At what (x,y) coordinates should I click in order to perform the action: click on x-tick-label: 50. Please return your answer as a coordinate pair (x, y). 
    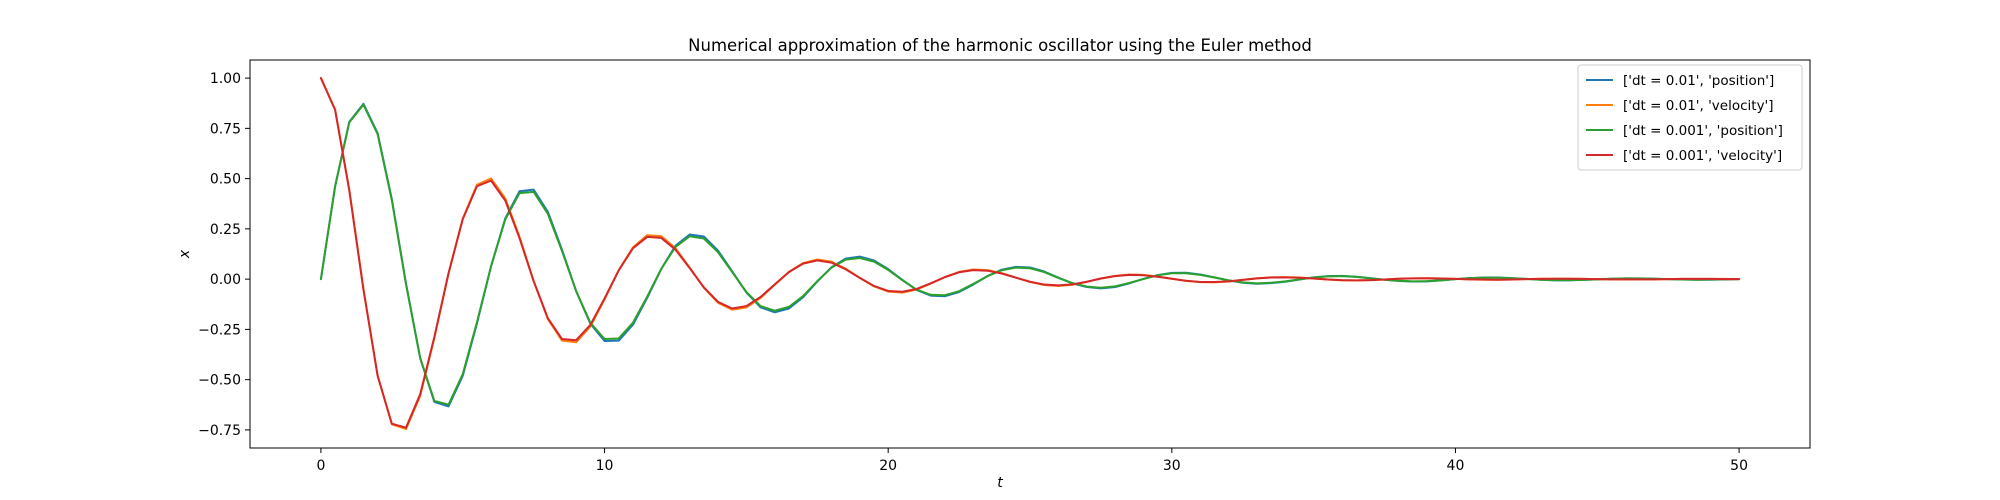
    Looking at the image, I should click on (1739, 466).